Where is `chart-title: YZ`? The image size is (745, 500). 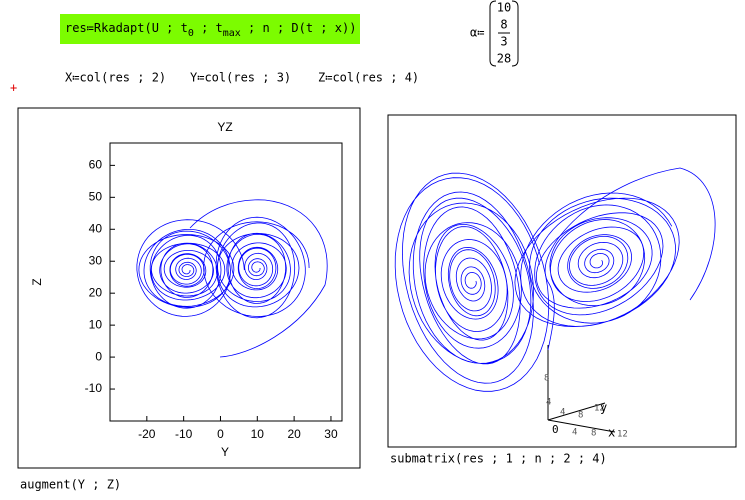
chart-title: YZ is located at coordinates (224, 127).